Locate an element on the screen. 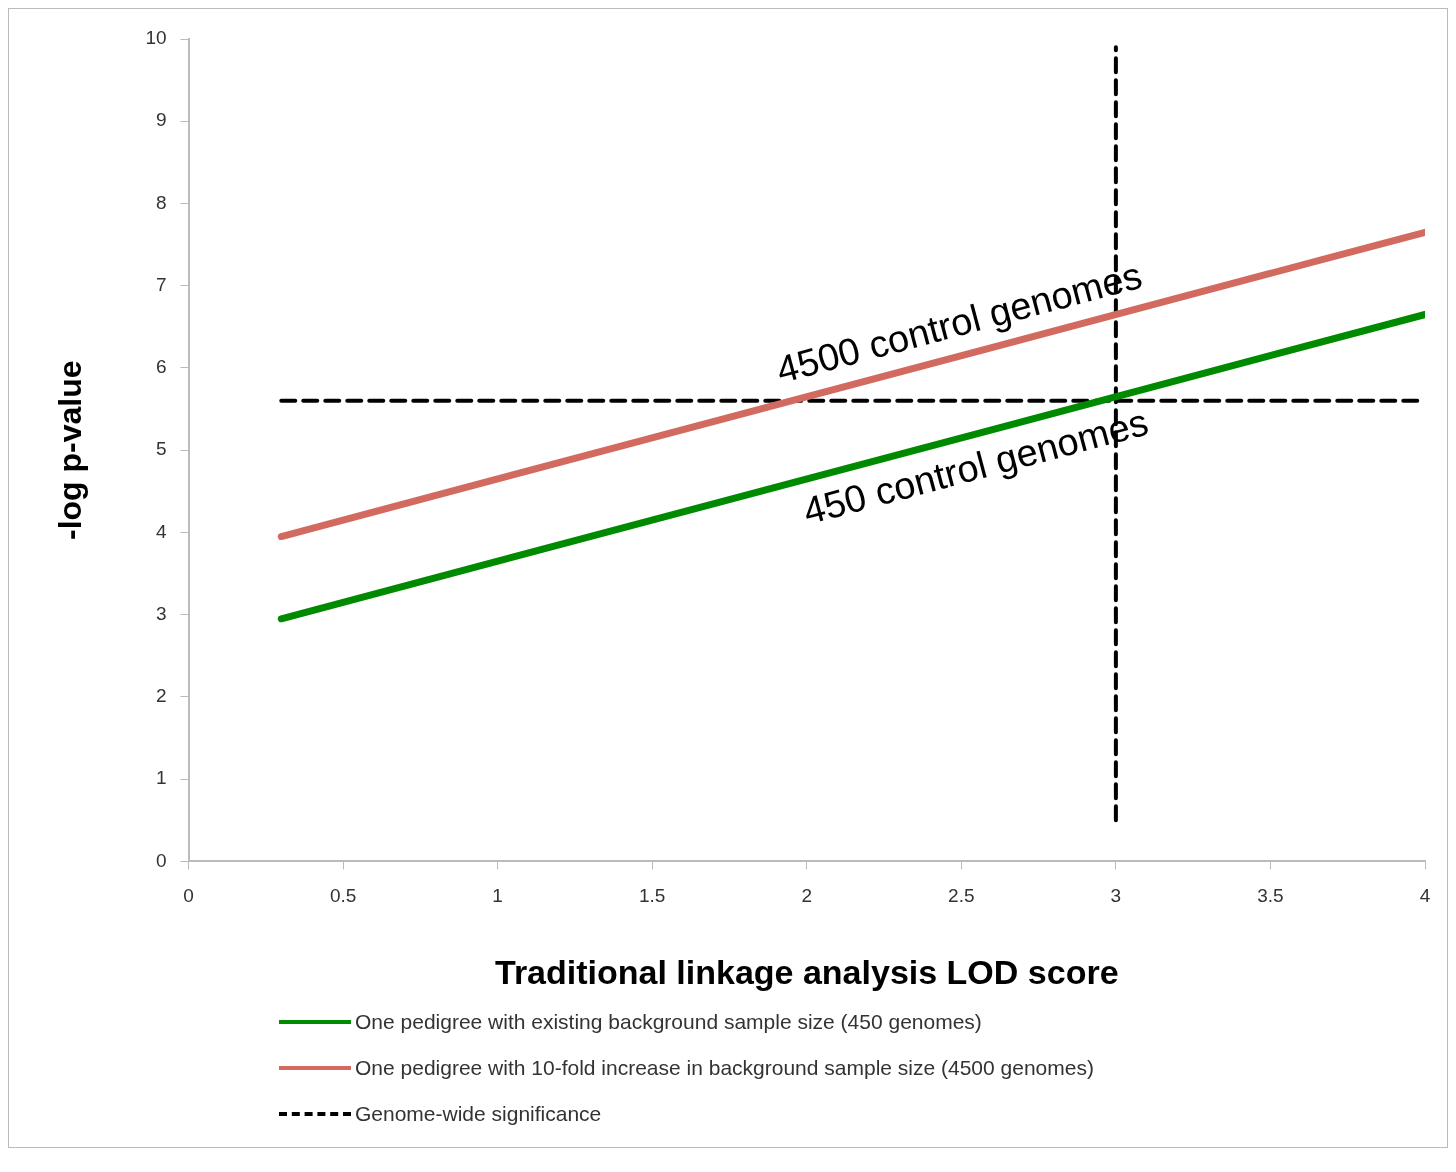 This screenshot has width=1456, height=1172. x-tick-label: 2.5 is located at coordinates (961, 896).